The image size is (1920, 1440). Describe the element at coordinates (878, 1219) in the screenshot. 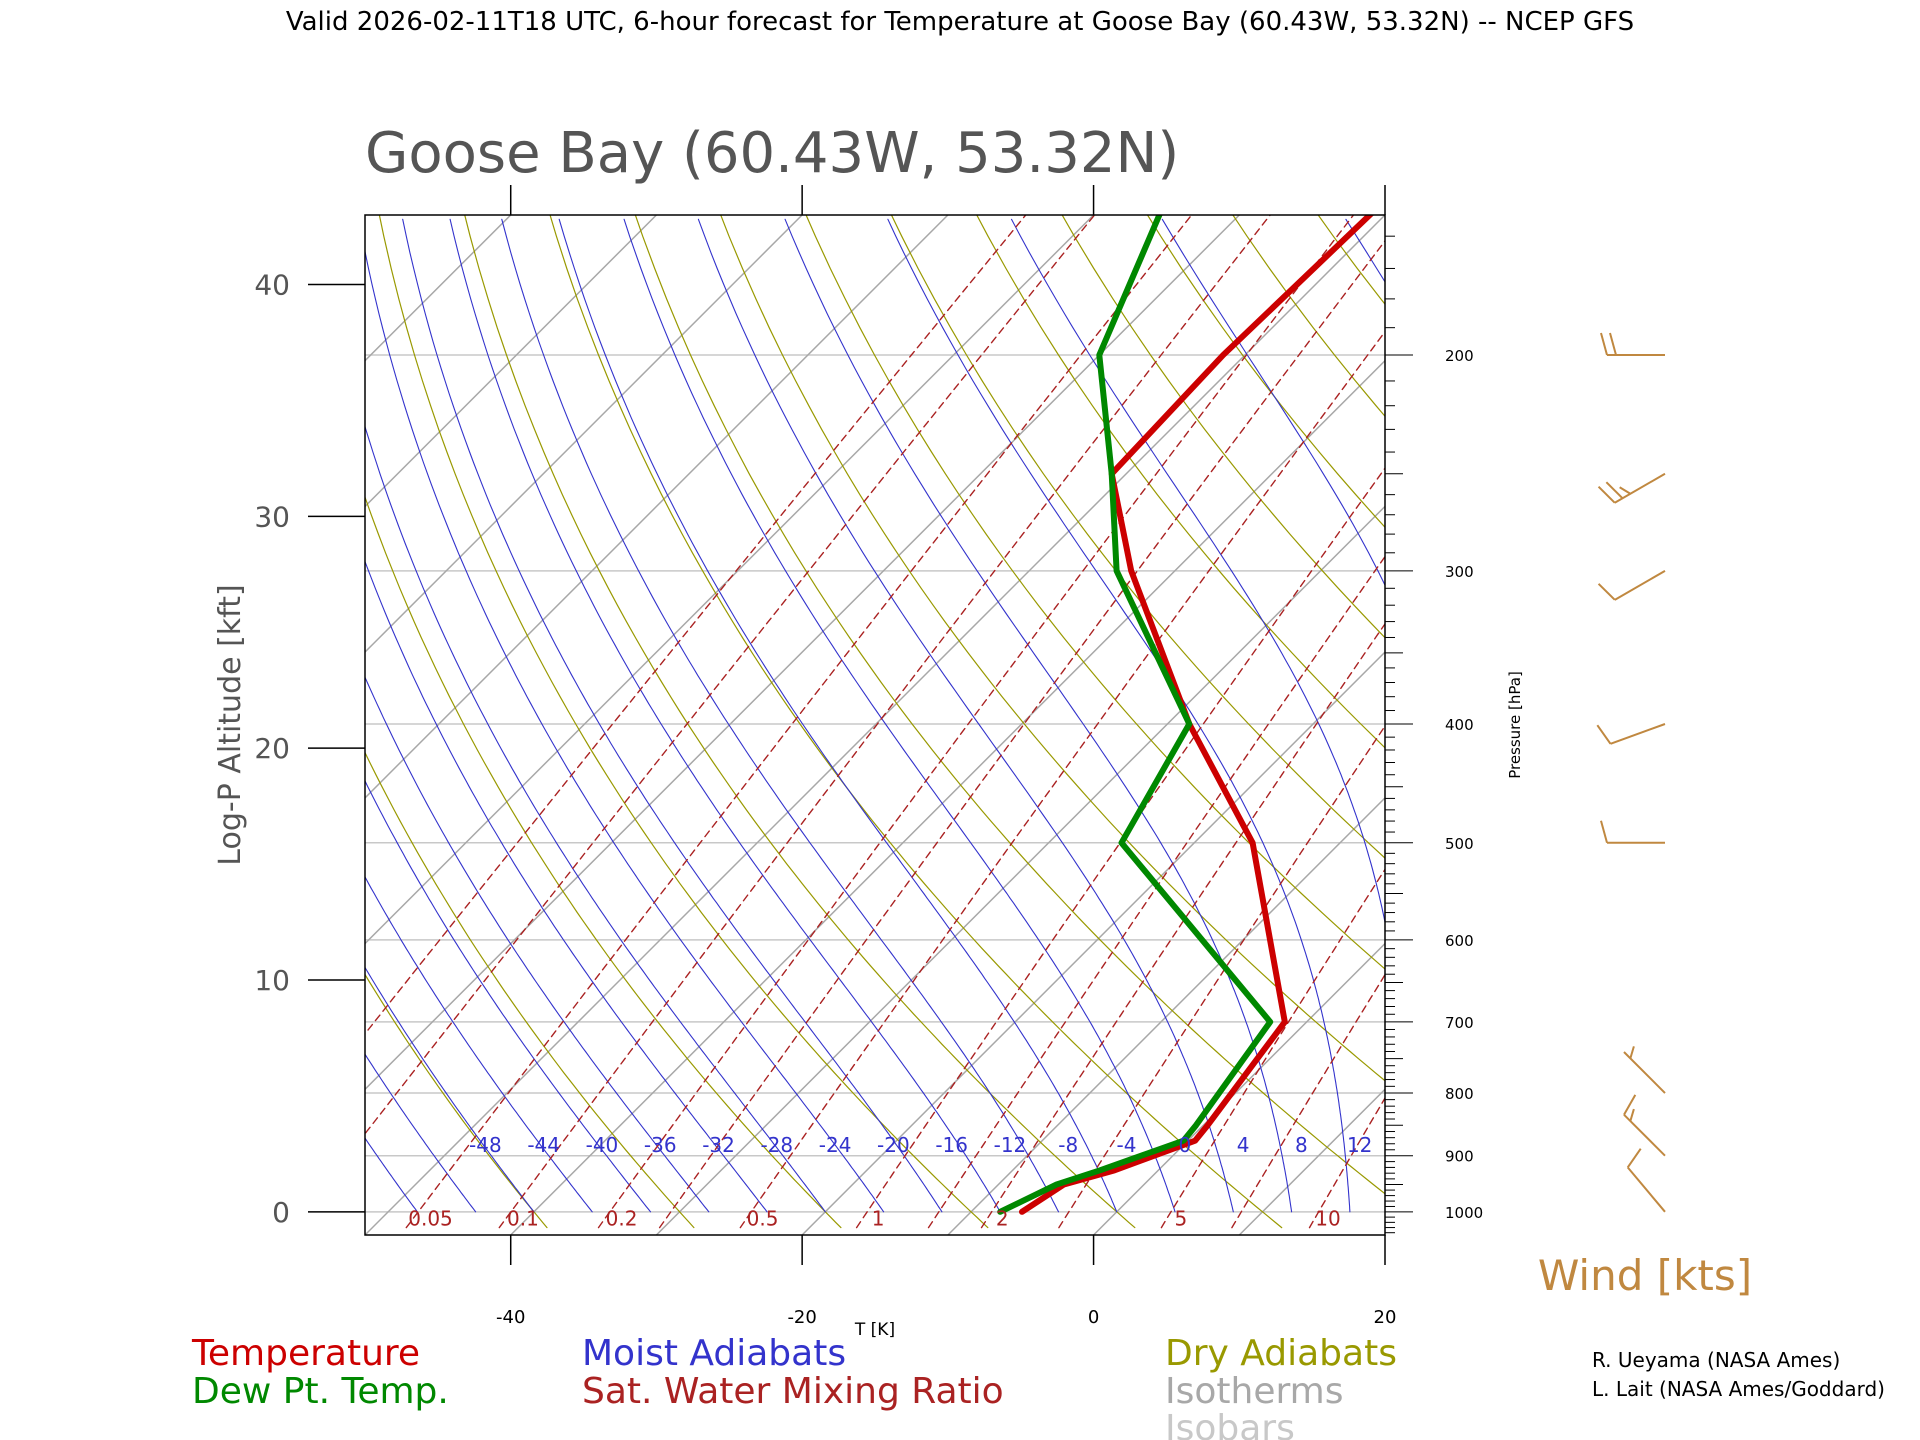

I see `mixing-ratio-label: 1` at that location.